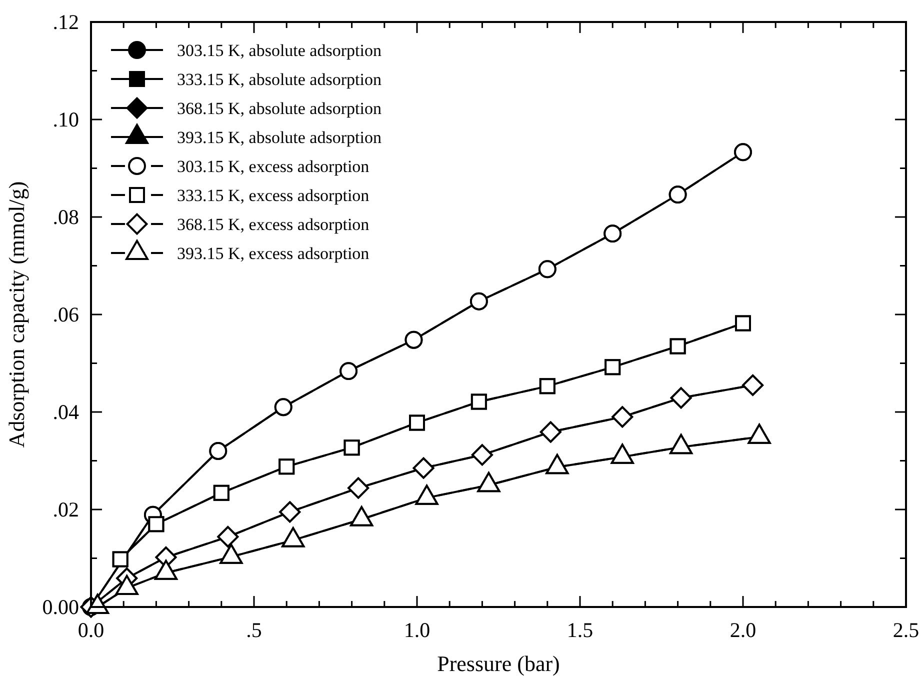 The width and height of the screenshot is (922, 687). What do you see at coordinates (498, 663) in the screenshot?
I see `x-axis-title: Pressure (bar)` at bounding box center [498, 663].